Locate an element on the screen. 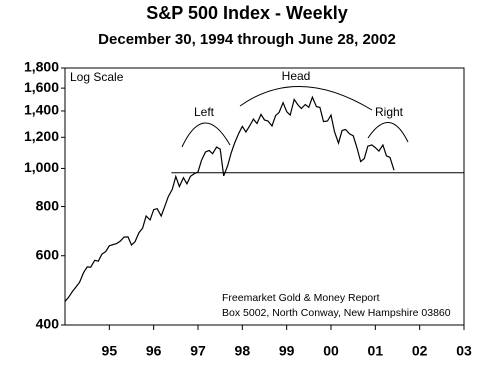 The height and width of the screenshot is (371, 493). annotation: Head is located at coordinates (296, 76).